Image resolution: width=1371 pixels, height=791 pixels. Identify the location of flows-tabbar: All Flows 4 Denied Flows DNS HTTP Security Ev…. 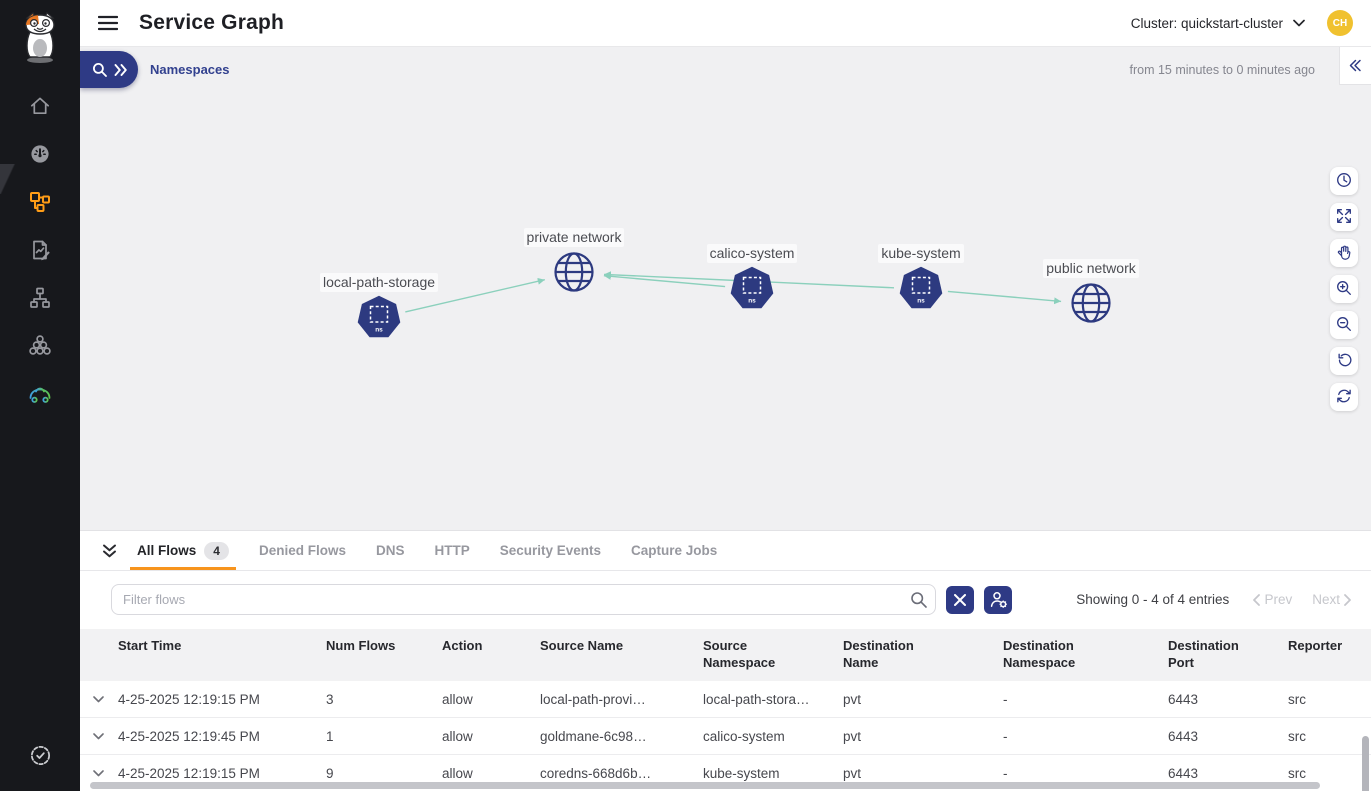
(725, 551).